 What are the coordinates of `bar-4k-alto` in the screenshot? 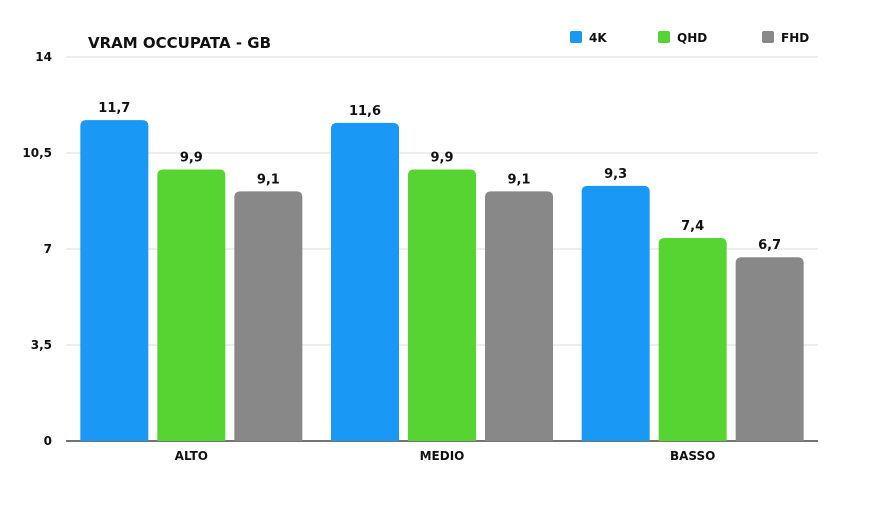 It's located at (114, 280).